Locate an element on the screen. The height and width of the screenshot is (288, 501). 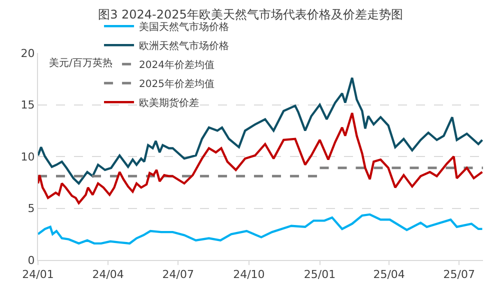
x-tick-label: 25/04 is located at coordinates (389, 275).